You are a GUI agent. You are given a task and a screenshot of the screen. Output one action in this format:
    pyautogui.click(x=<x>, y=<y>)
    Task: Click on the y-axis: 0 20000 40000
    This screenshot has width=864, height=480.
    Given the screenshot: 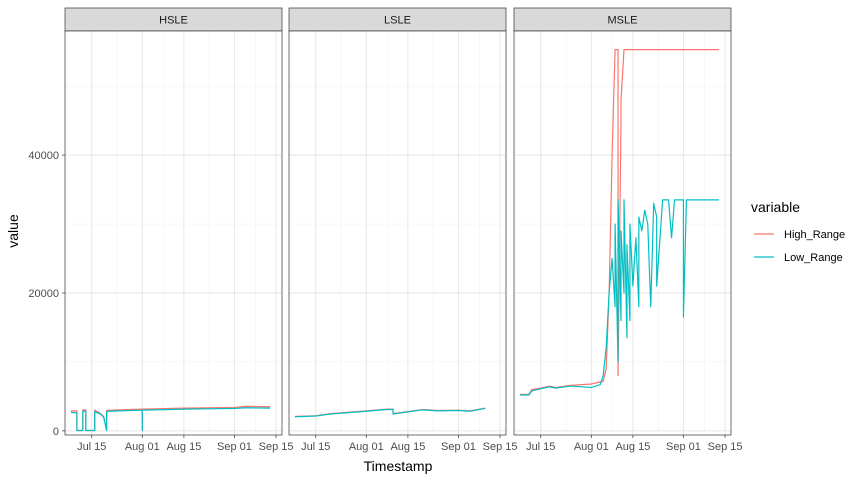 What is the action you would take?
    pyautogui.click(x=46, y=294)
    